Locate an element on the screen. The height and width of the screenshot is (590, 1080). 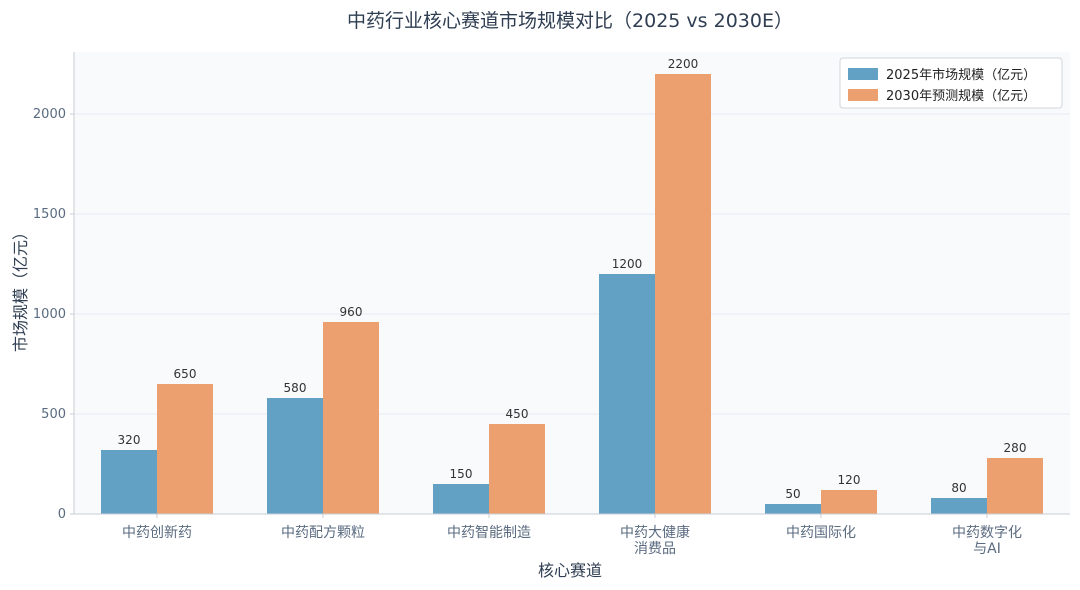
legend-label: 2025年市场规模（亿元） is located at coordinates (961, 75).